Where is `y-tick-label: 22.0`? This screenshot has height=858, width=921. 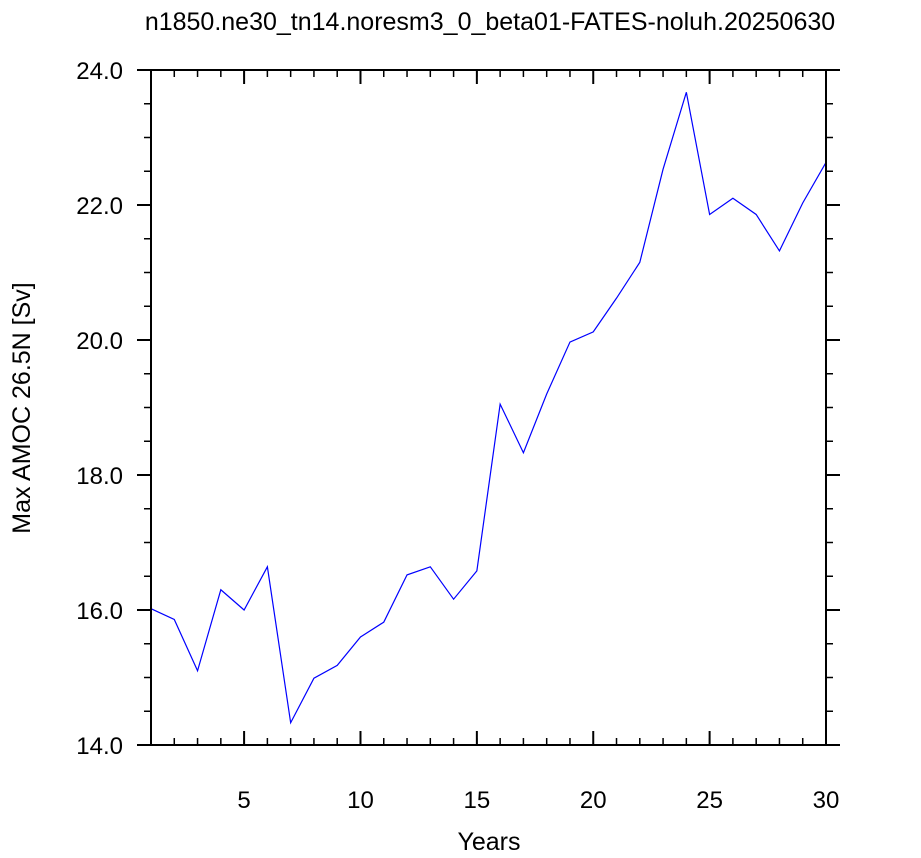 y-tick-label: 22.0 is located at coordinates (99, 206).